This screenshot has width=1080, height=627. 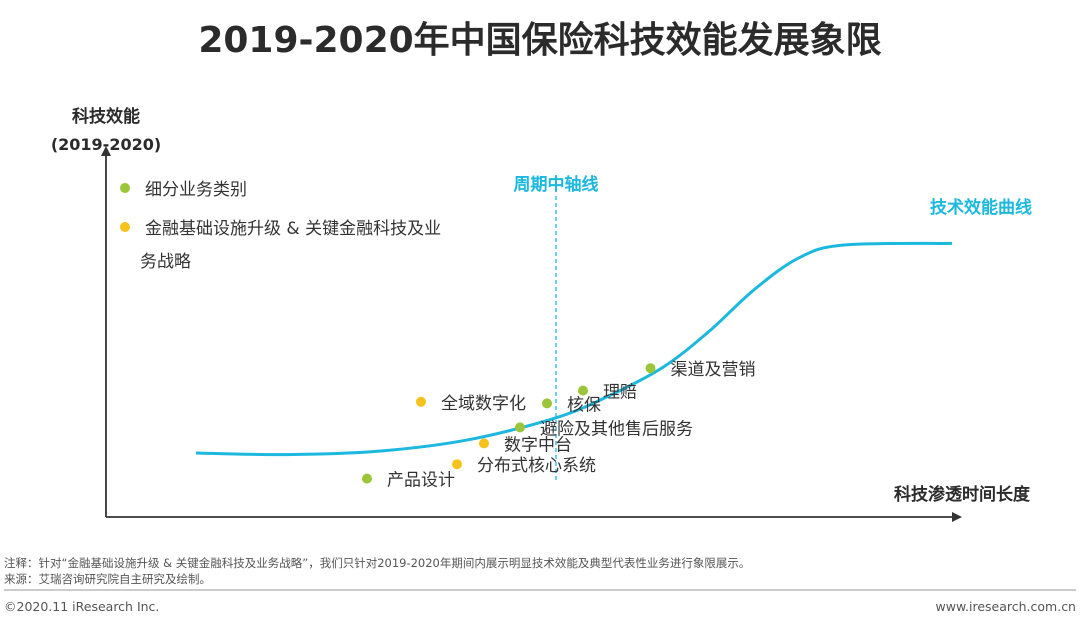 I want to click on website: www.iresearch.com.cn, so click(x=1006, y=606).